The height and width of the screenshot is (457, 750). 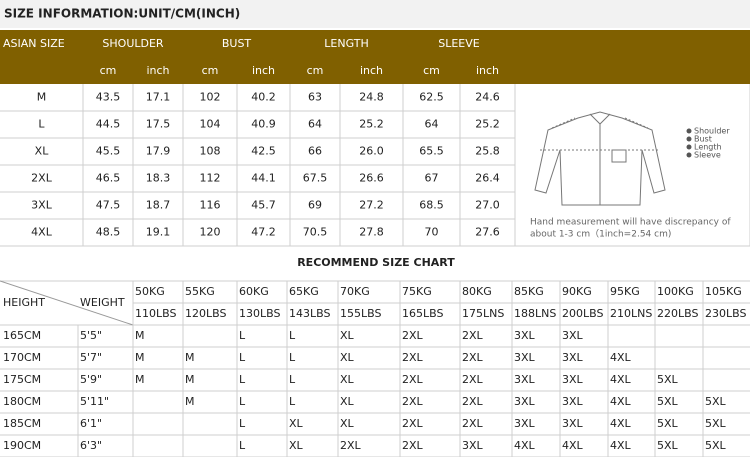 What do you see at coordinates (158, 97) in the screenshot?
I see `table-cell: 17.1` at bounding box center [158, 97].